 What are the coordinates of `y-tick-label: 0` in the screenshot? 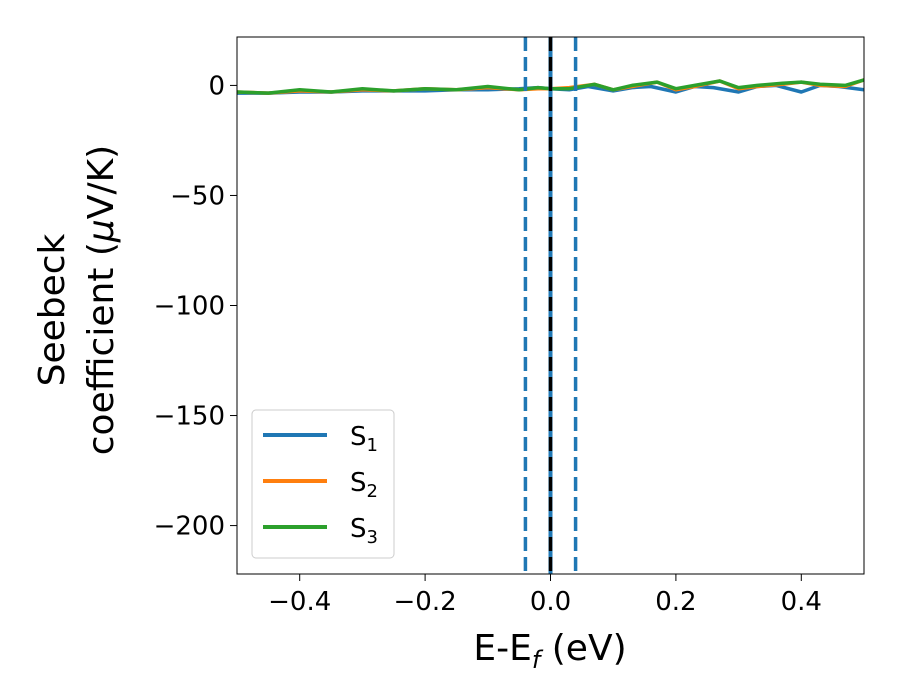 It's located at (216, 86).